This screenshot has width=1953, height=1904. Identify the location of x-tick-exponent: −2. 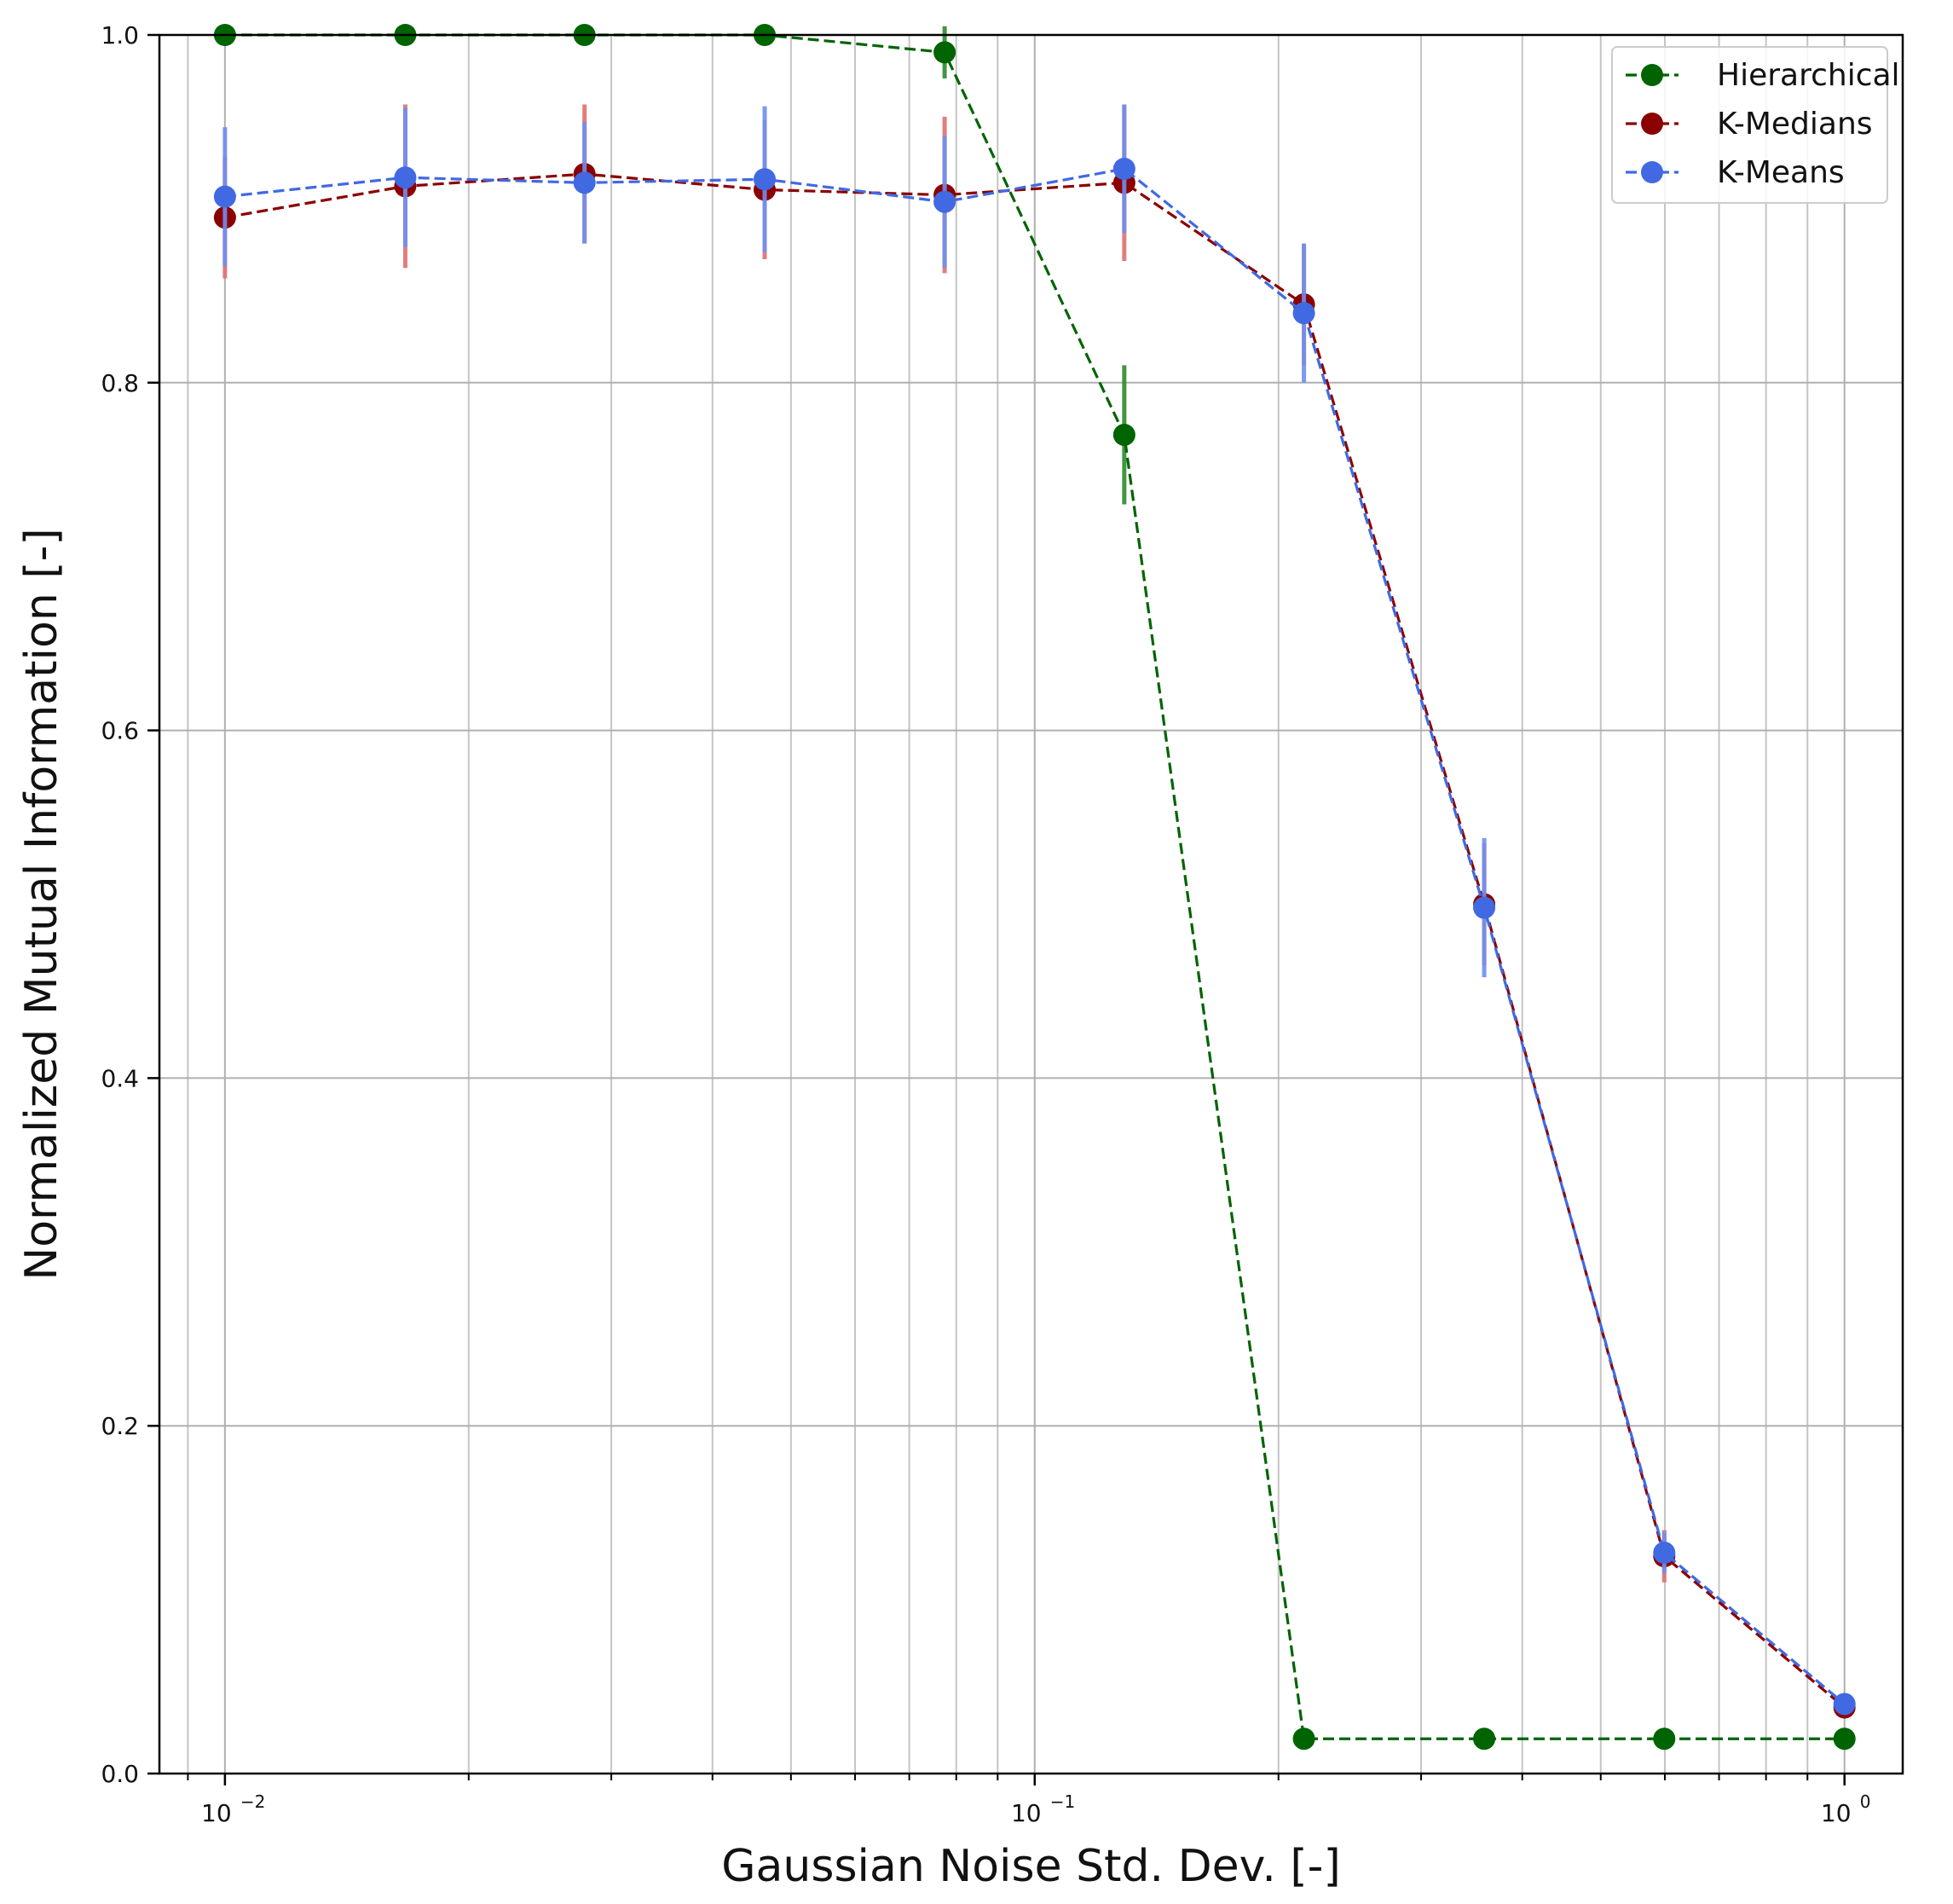
(252, 1801).